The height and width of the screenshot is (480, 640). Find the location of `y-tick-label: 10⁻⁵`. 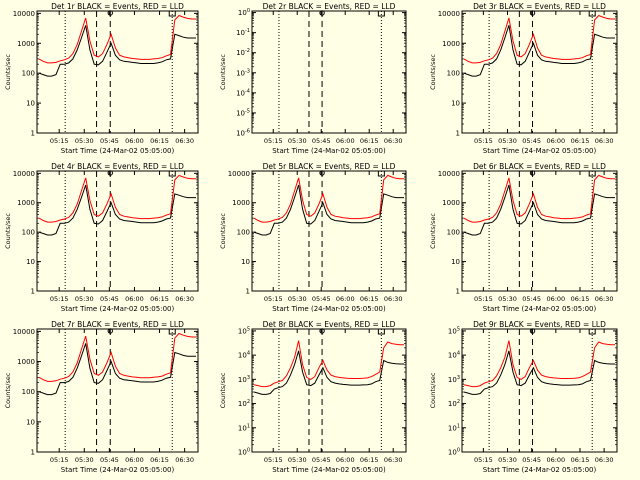

y-tick-label: 10⁻⁵ is located at coordinates (243, 112).